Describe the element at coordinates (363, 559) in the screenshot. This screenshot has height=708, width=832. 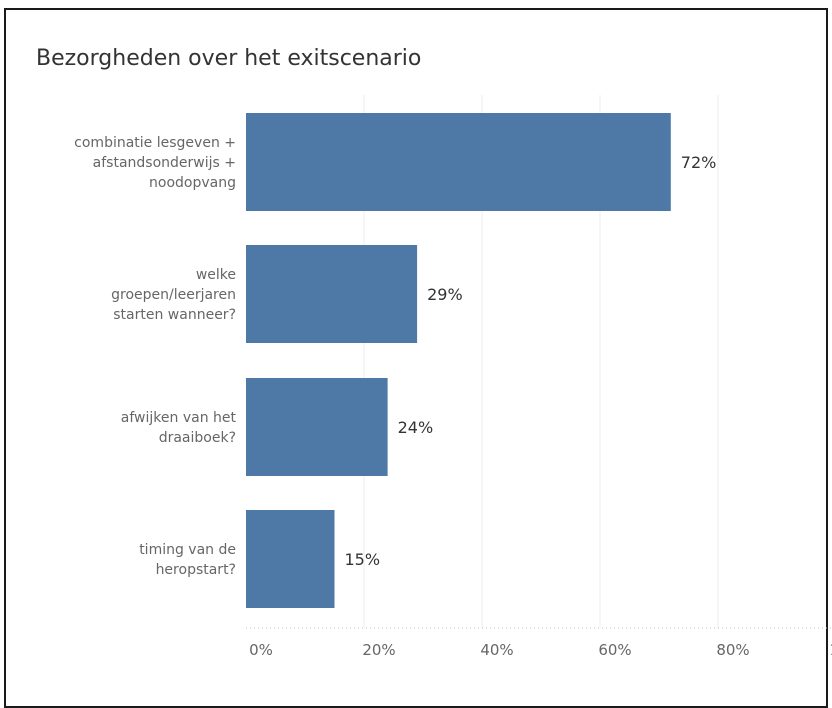
I see `data-label: 15%` at that location.